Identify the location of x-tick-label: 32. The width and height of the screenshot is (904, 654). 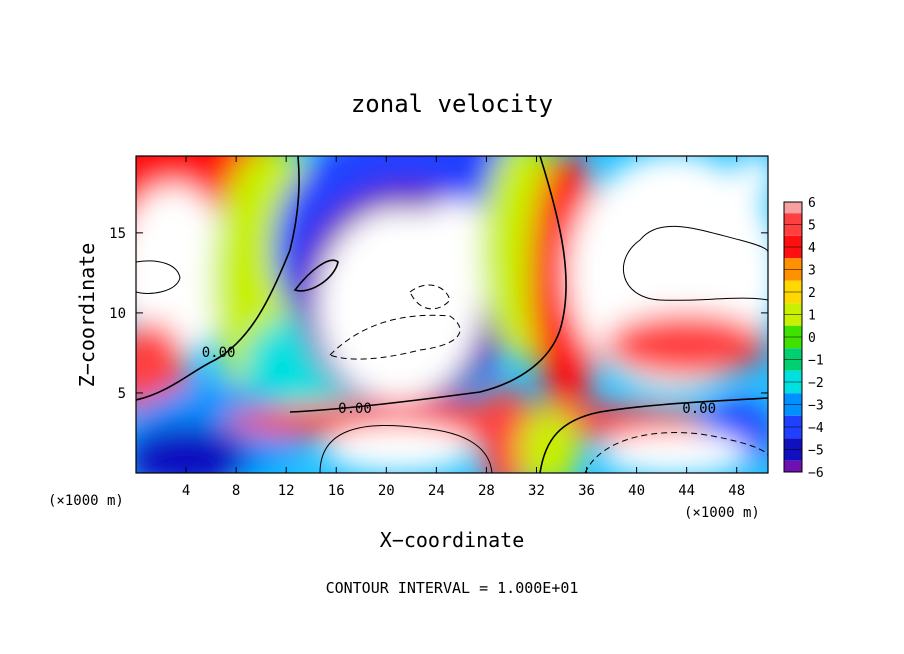
(536, 491).